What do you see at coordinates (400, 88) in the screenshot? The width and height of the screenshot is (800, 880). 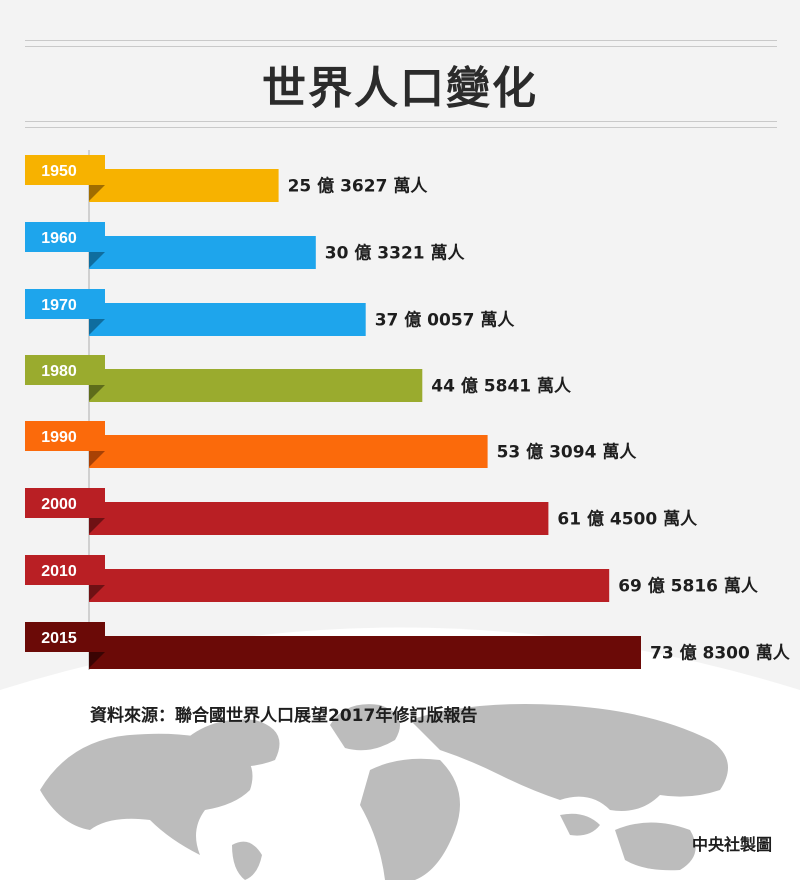 I see `page-title: 世界人口變化` at bounding box center [400, 88].